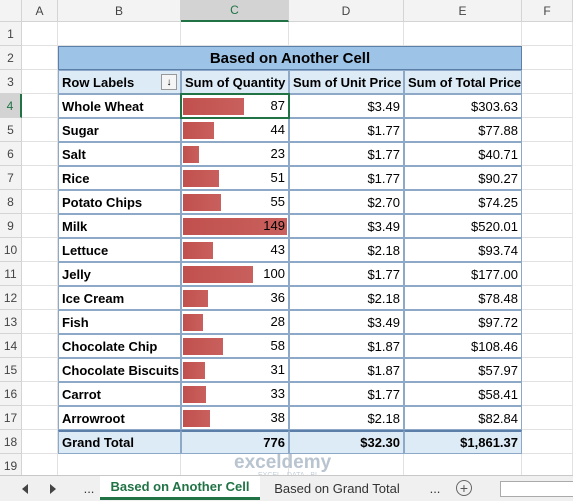 This screenshot has width=573, height=501. What do you see at coordinates (11, 442) in the screenshot?
I see `row-header: 18` at bounding box center [11, 442].